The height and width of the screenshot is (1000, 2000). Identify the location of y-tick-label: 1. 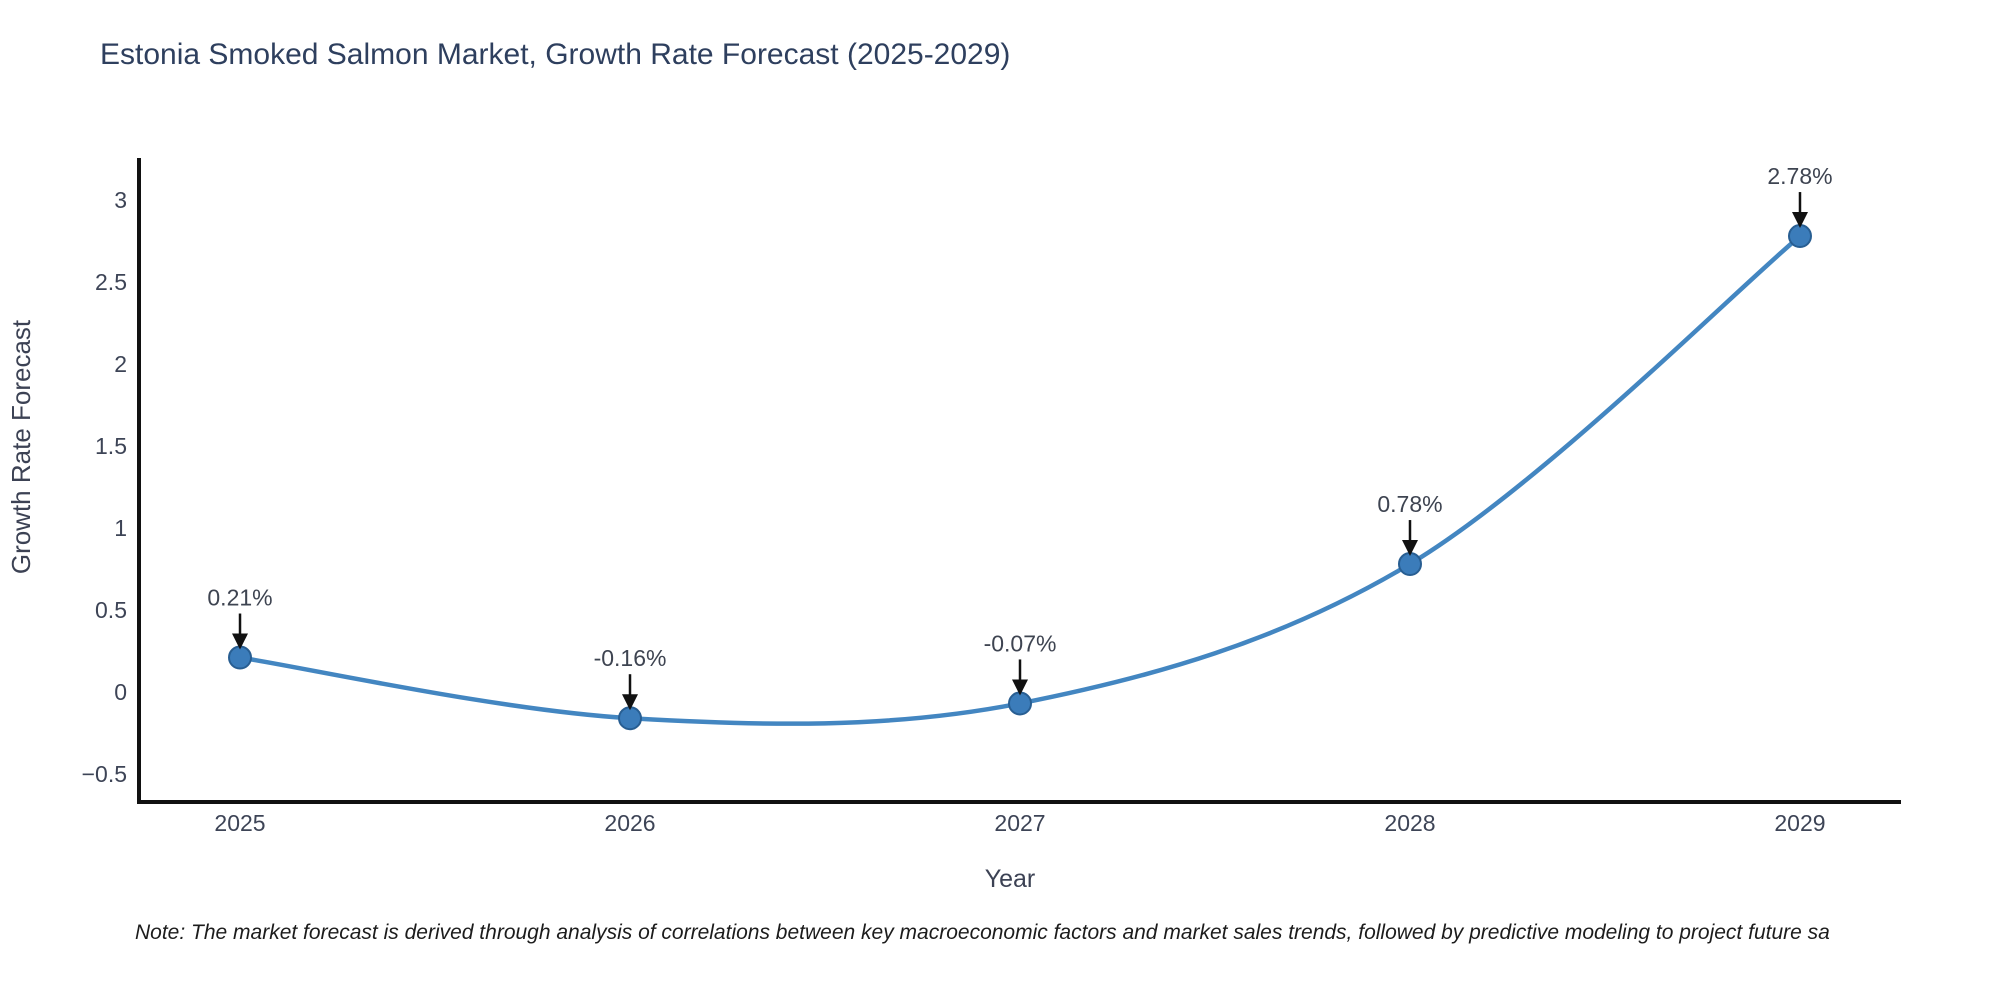
(120, 528).